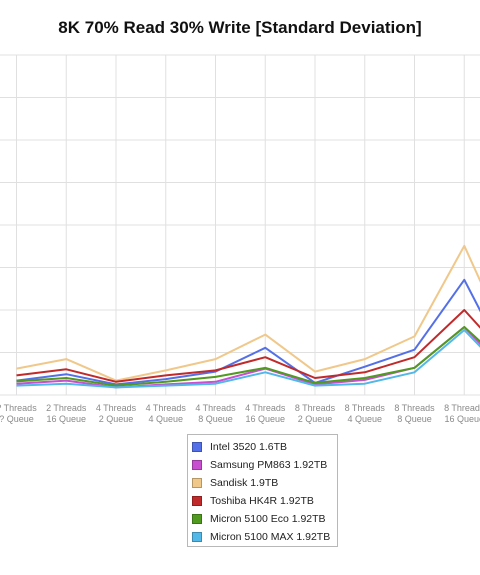 The image size is (480, 575). Describe the element at coordinates (315, 413) in the screenshot. I see `x-tick-label: 8 Threads 2 Queue` at that location.